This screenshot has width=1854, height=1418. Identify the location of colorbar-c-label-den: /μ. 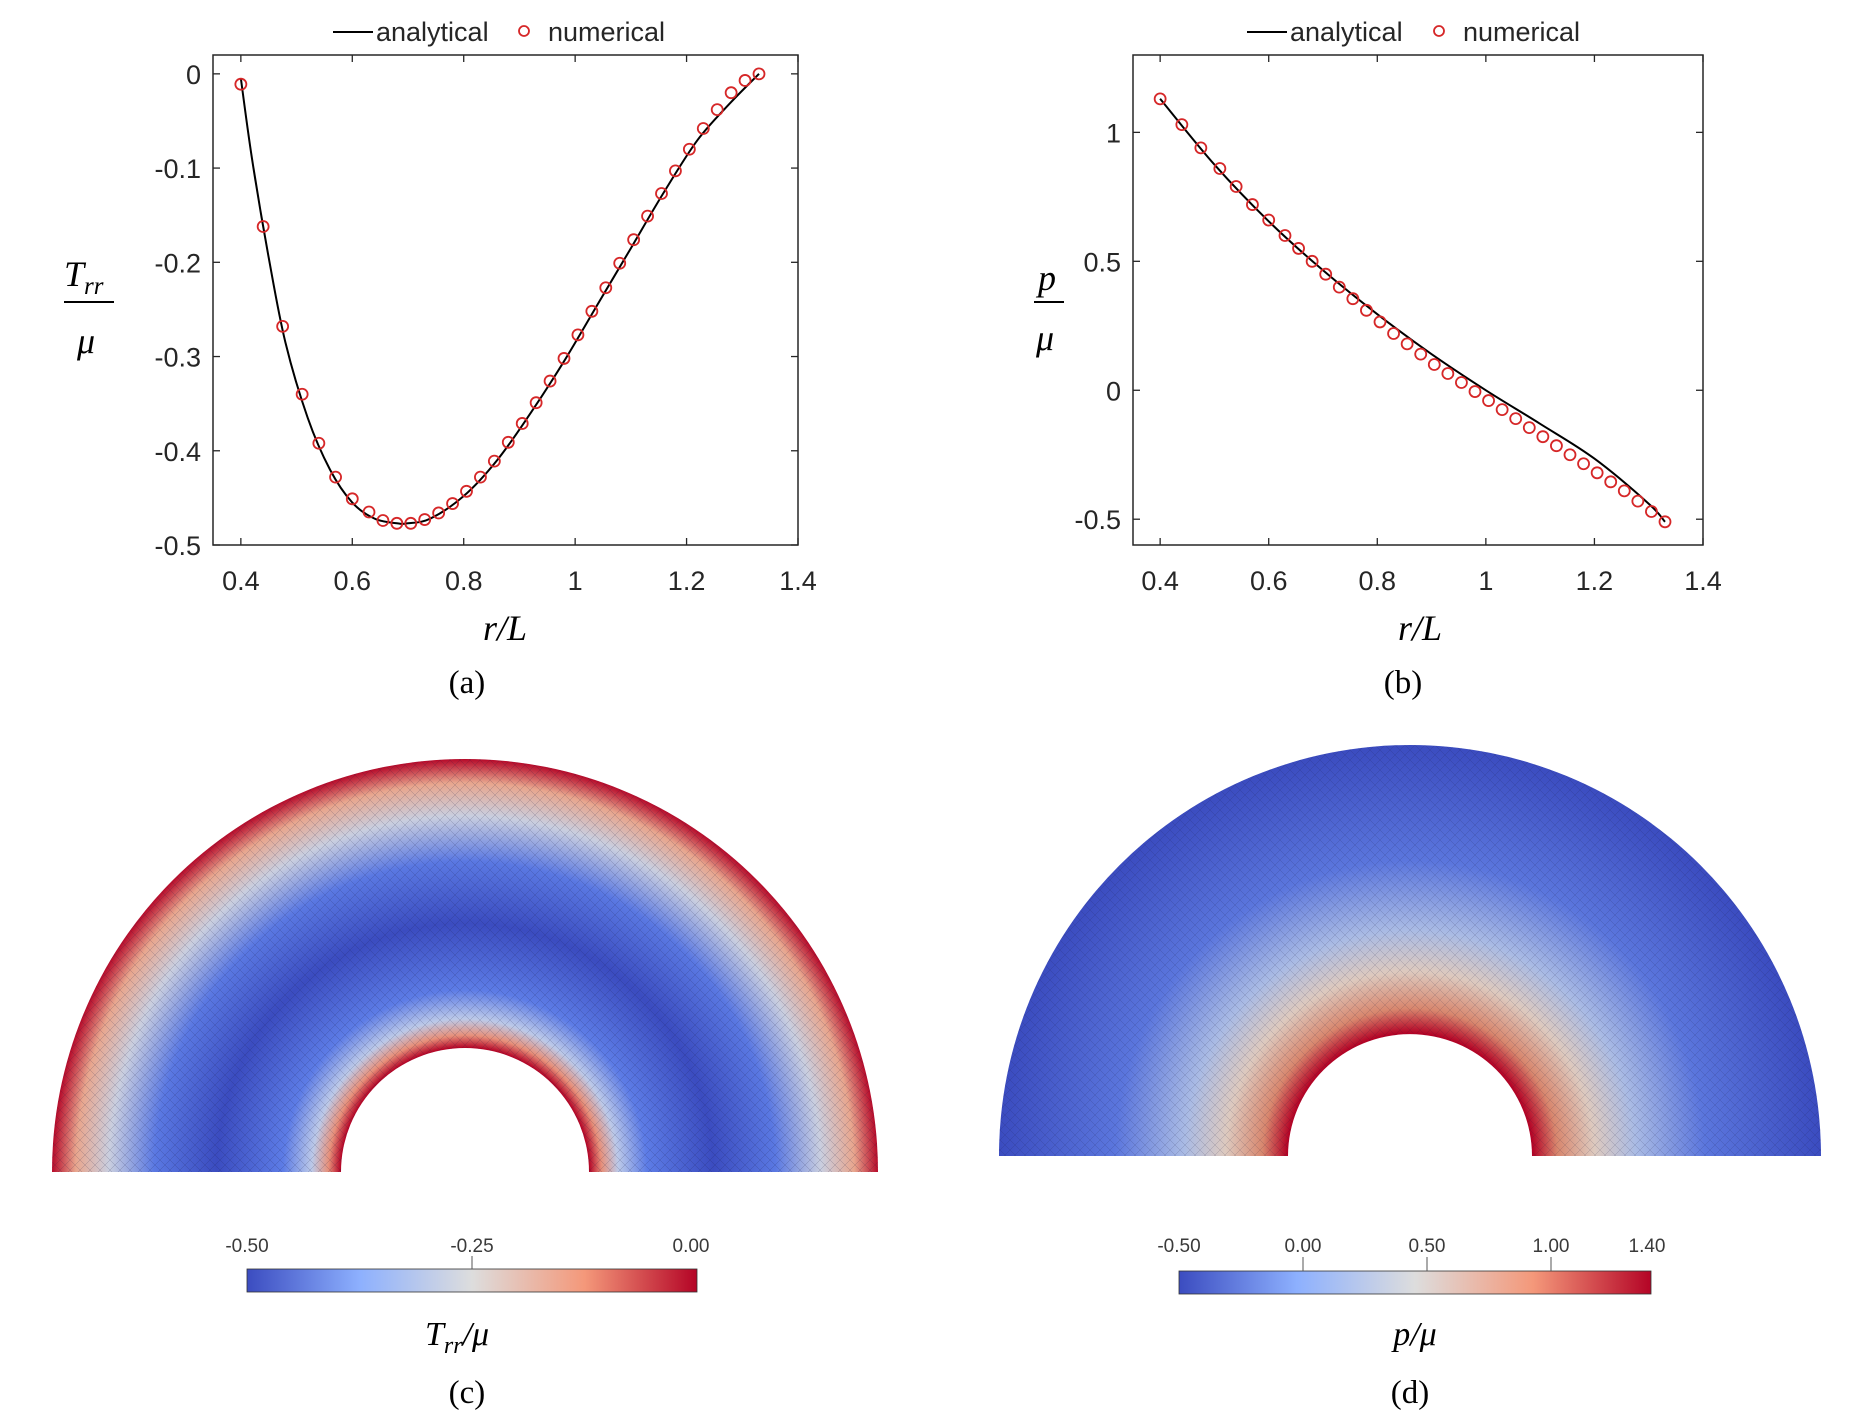
(475, 1334).